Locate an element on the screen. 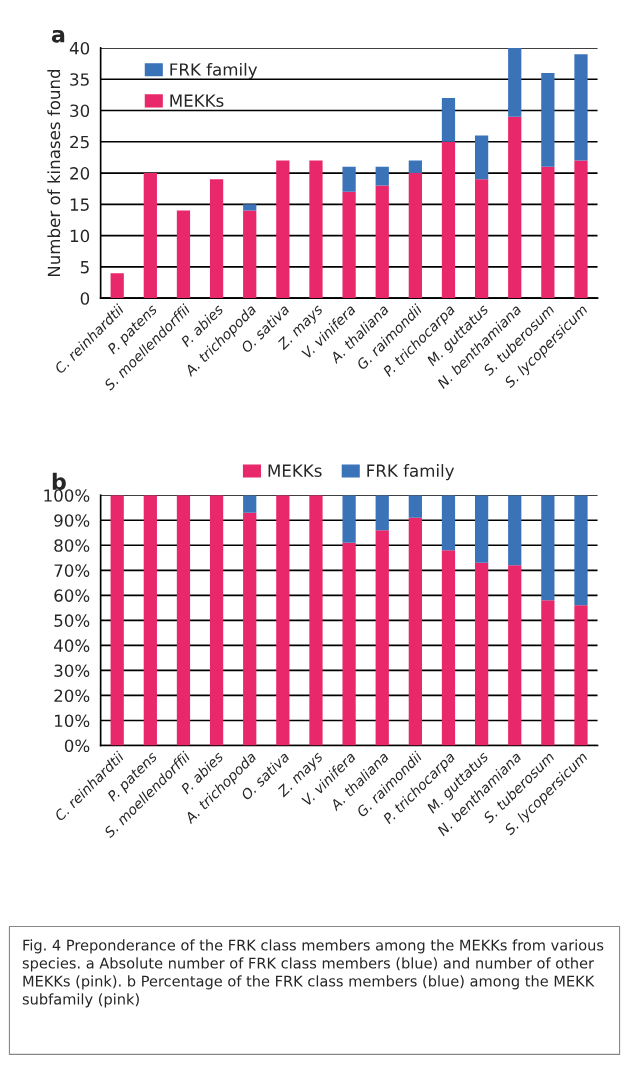 Image resolution: width=629 pixels, height=1065 pixels. y-tick-label: 30% is located at coordinates (72, 670).